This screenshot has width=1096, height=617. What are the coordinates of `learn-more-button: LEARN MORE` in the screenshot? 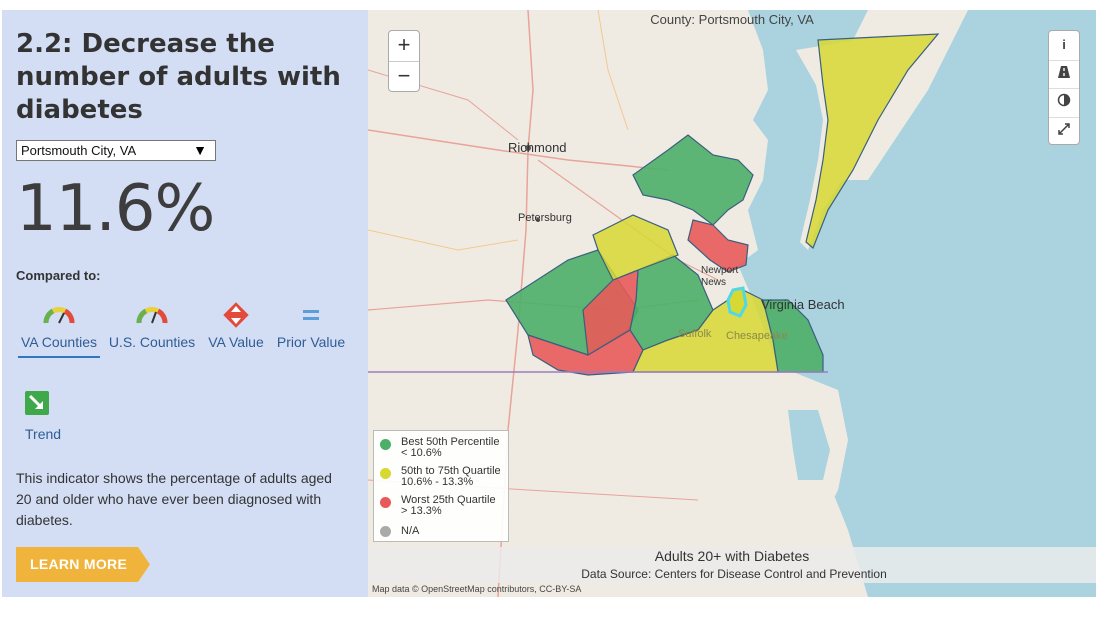 It's located at (83, 564).